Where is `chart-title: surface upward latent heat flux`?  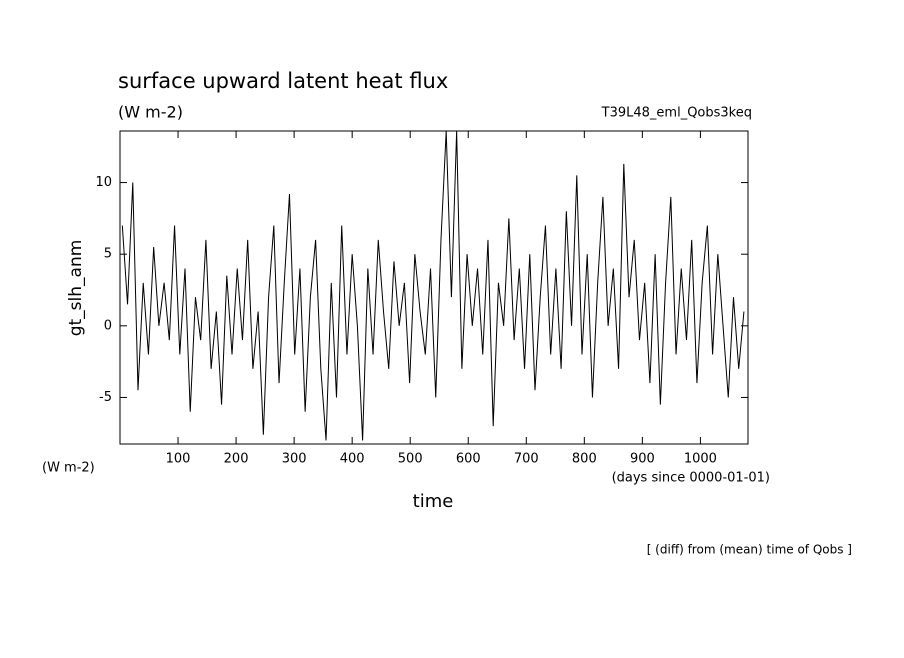
chart-title: surface upward latent heat flux is located at coordinates (283, 81).